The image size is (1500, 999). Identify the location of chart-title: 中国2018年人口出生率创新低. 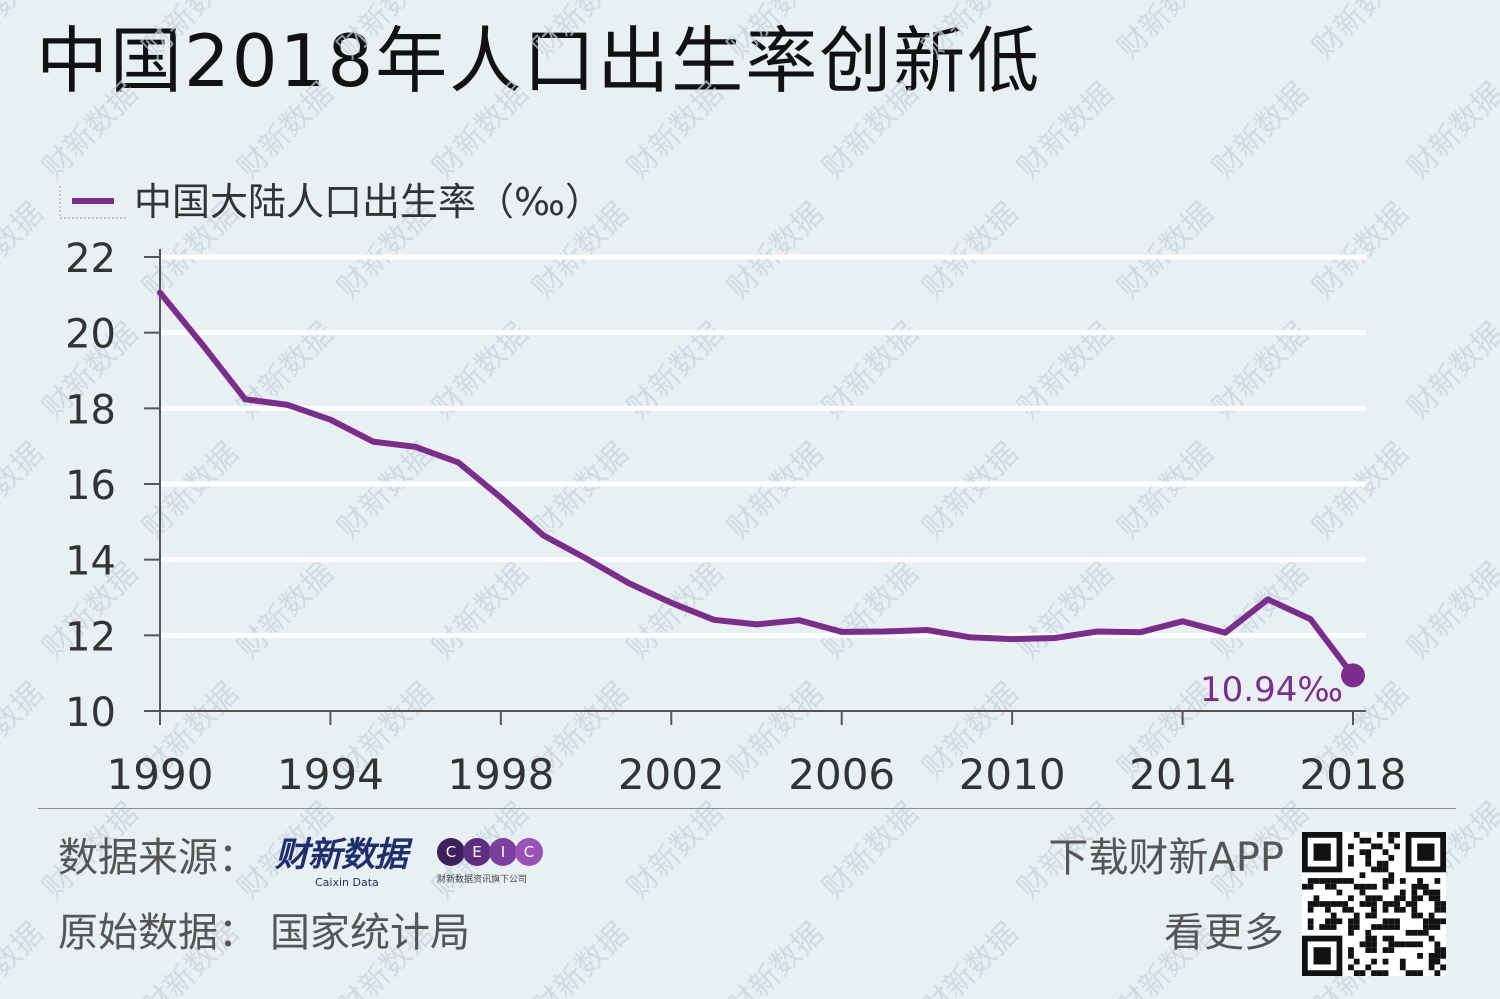
(539, 61).